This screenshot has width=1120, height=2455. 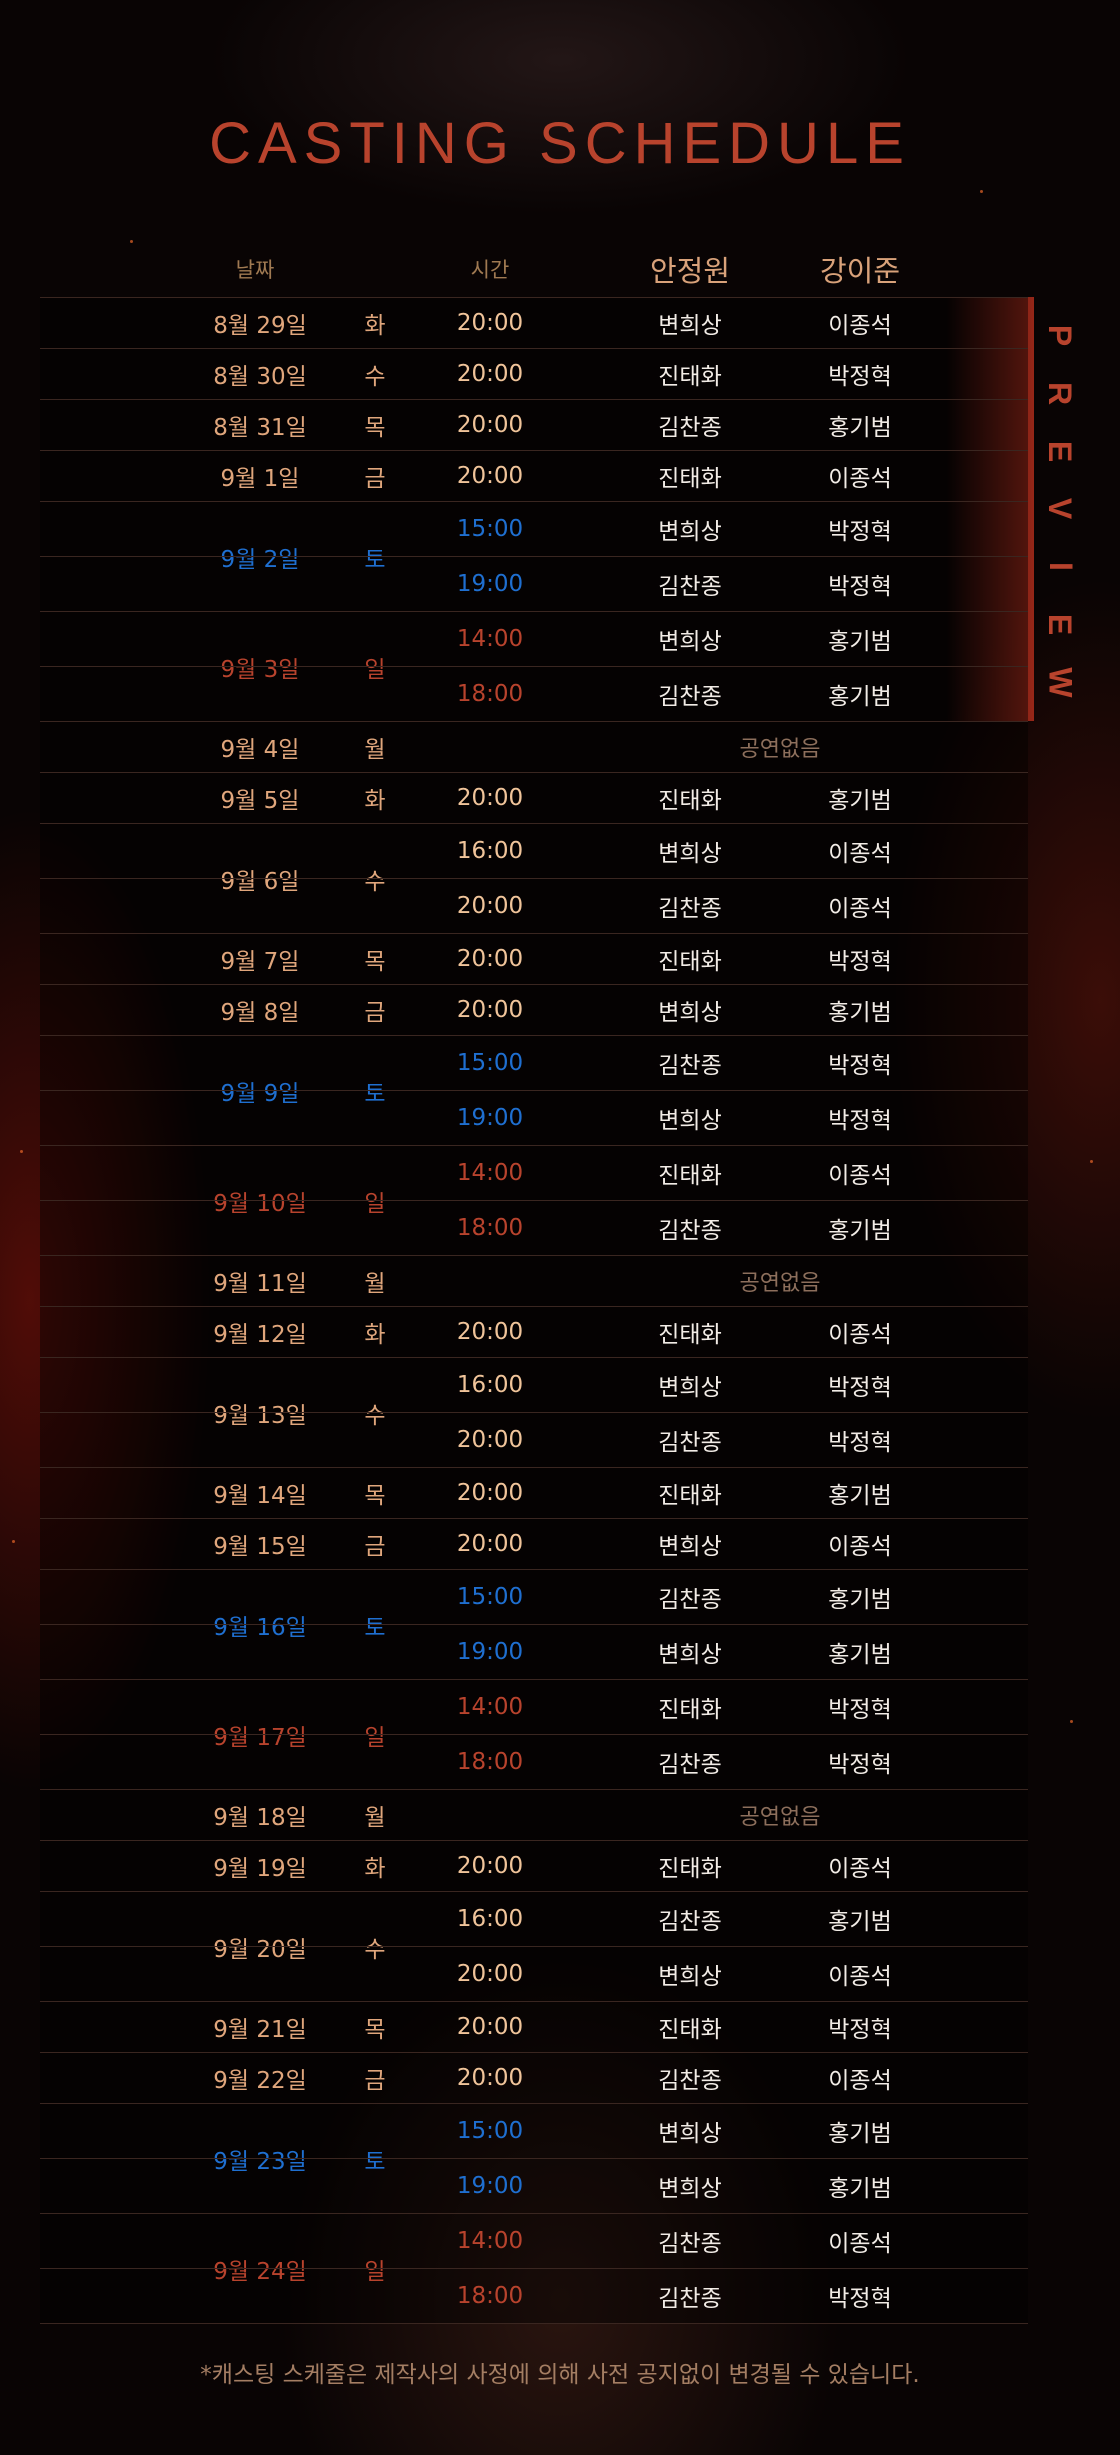 I want to click on weekday-cell: 월, so click(x=375, y=750).